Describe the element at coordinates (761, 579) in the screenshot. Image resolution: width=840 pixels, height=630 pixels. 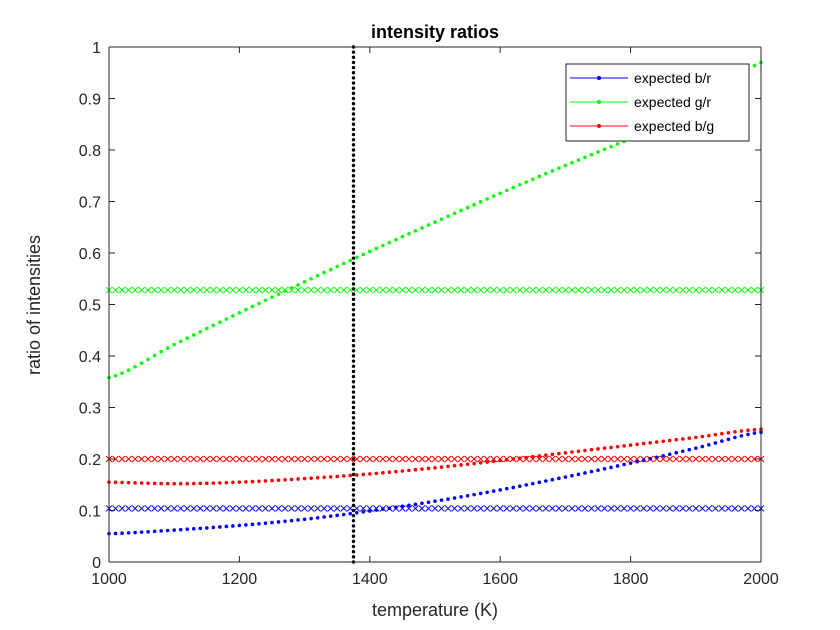
I see `x-tick-label: 2000` at that location.